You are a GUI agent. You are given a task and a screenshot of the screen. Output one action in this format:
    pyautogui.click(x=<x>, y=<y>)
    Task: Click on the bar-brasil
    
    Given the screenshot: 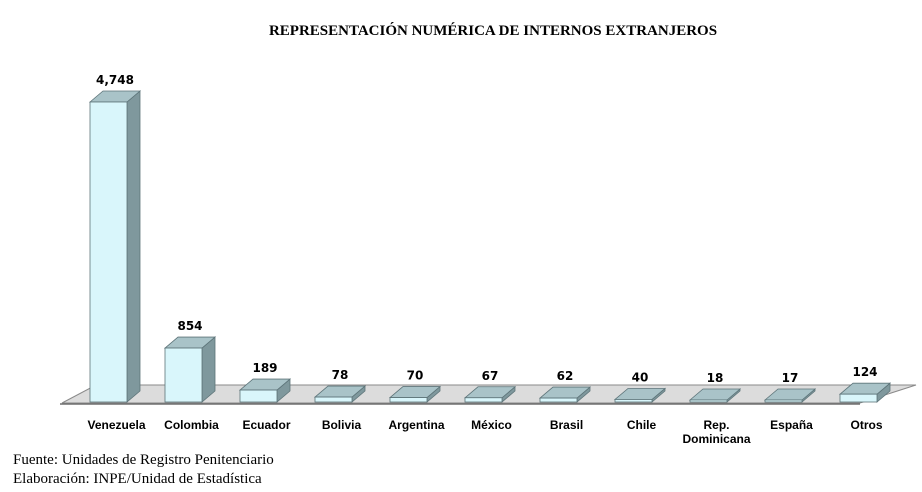 What is the action you would take?
    pyautogui.click(x=565, y=394)
    